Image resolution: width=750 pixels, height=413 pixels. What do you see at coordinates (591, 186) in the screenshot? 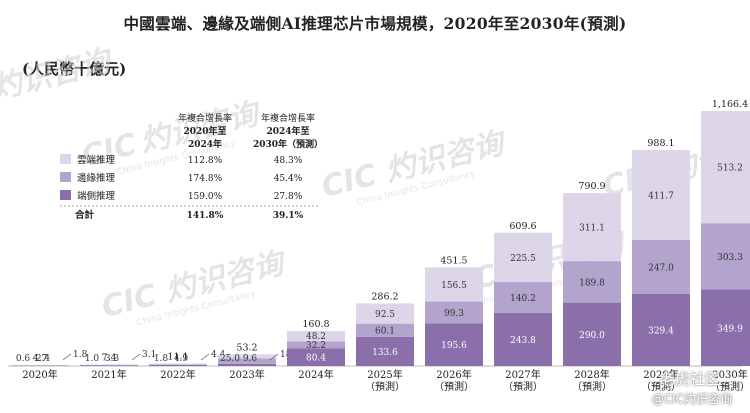
I see `total-label: 790.9` at bounding box center [591, 186].